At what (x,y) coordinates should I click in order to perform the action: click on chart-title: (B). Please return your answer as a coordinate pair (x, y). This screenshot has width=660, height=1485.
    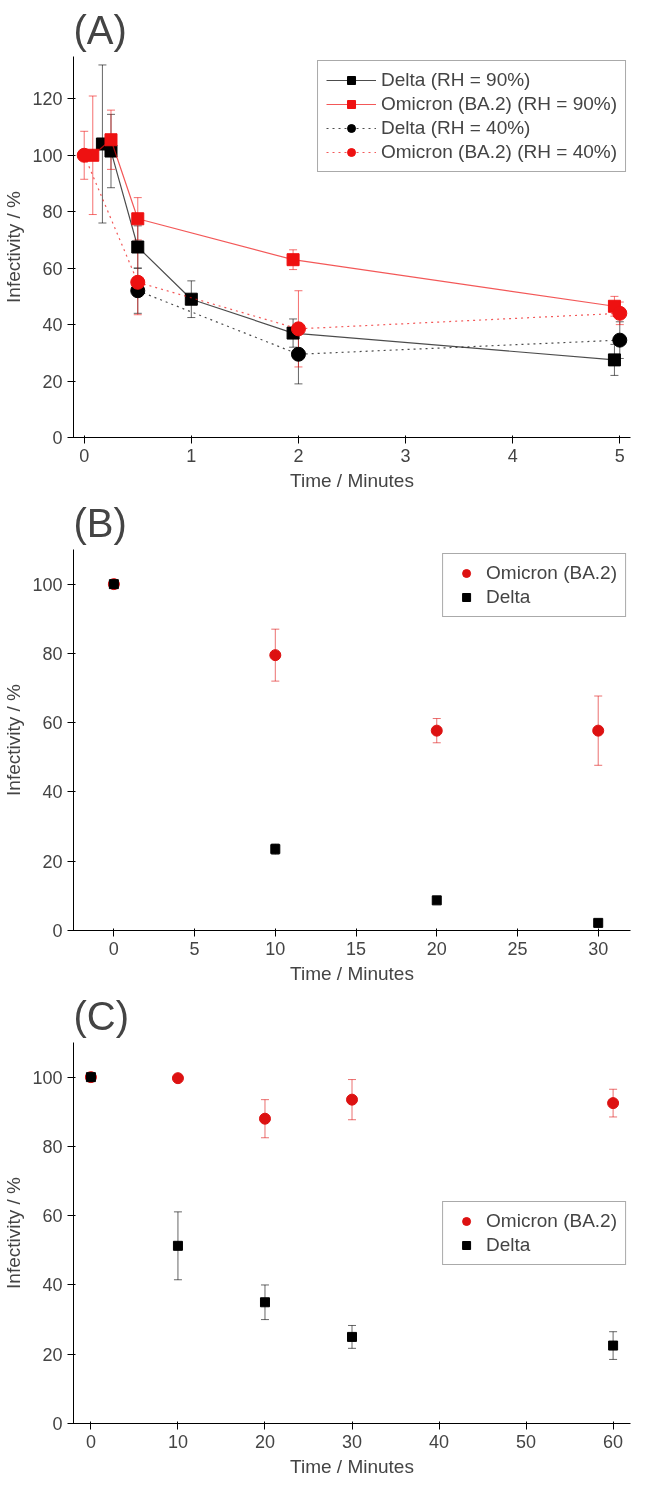
    Looking at the image, I should click on (100, 522).